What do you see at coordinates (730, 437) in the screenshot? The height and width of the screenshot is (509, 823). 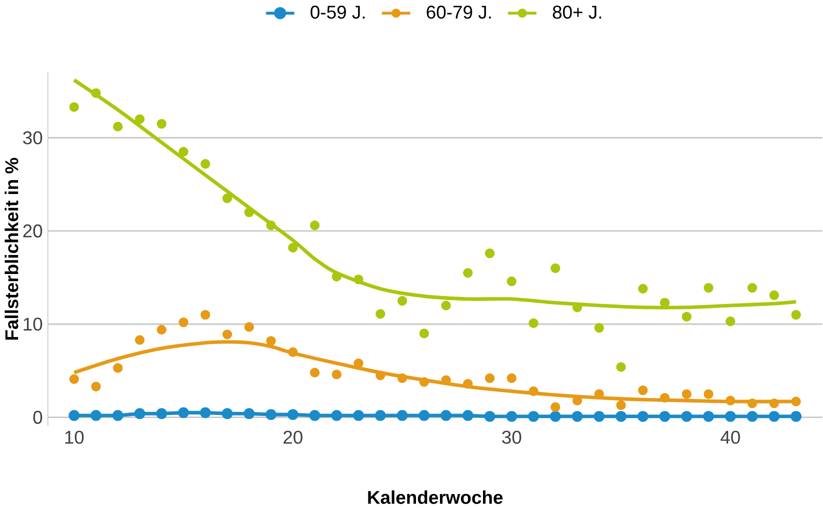 I see `x-tick-label: 40` at bounding box center [730, 437].